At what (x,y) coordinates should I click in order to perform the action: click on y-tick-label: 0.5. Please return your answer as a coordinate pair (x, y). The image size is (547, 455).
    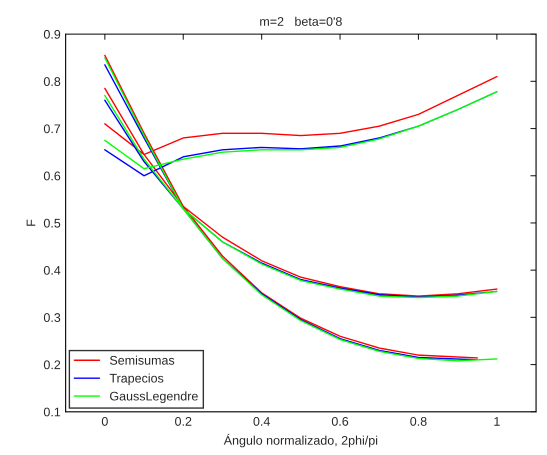
    Looking at the image, I should click on (52, 223).